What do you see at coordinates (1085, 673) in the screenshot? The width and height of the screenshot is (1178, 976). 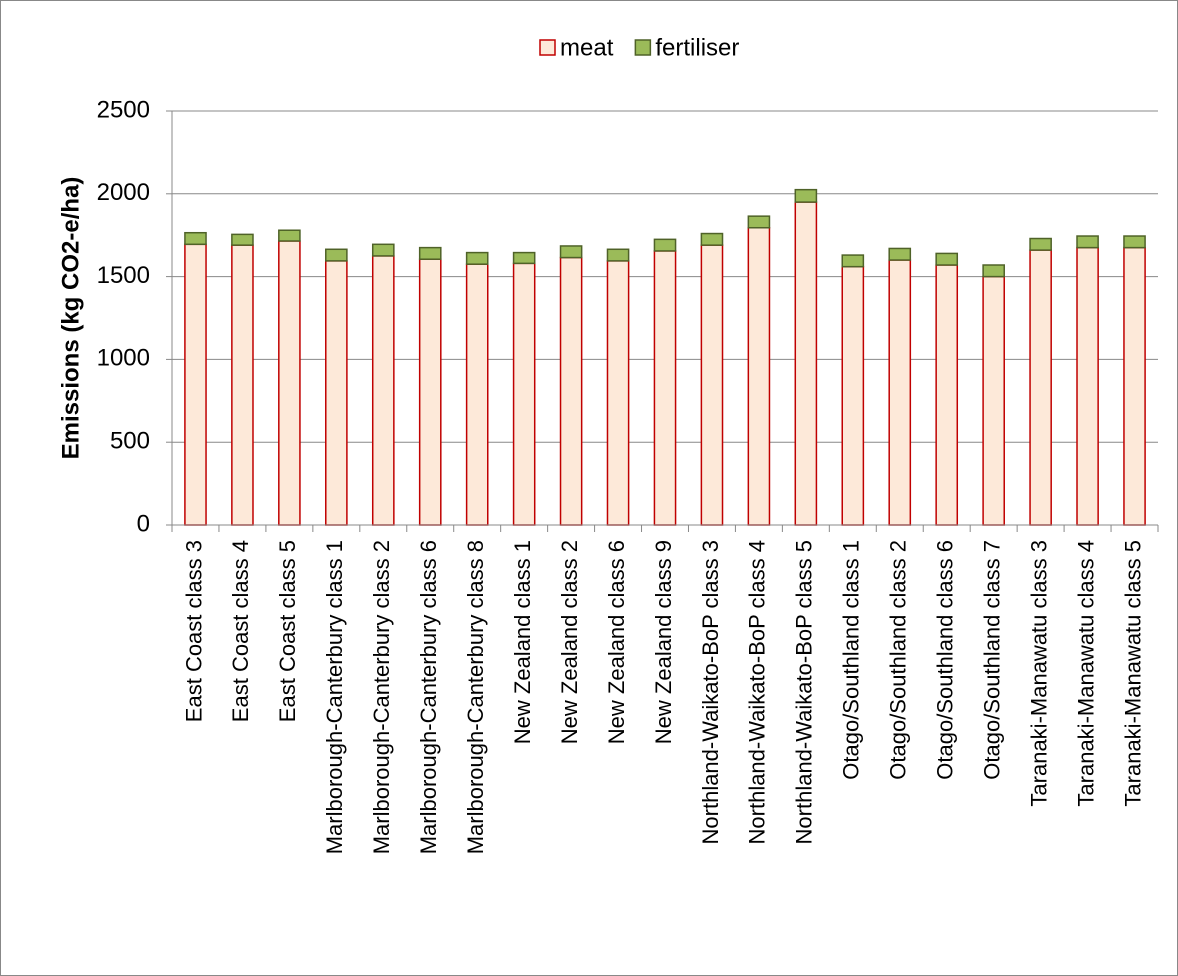 I see `x-tick-label: Taranaki-Manawatu class 4` at bounding box center [1085, 673].